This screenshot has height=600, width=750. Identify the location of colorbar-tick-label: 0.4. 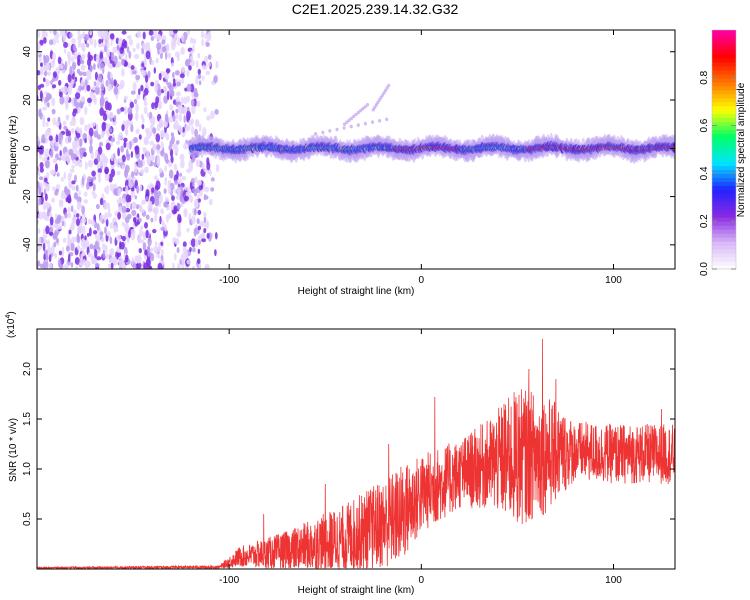
(704, 173).